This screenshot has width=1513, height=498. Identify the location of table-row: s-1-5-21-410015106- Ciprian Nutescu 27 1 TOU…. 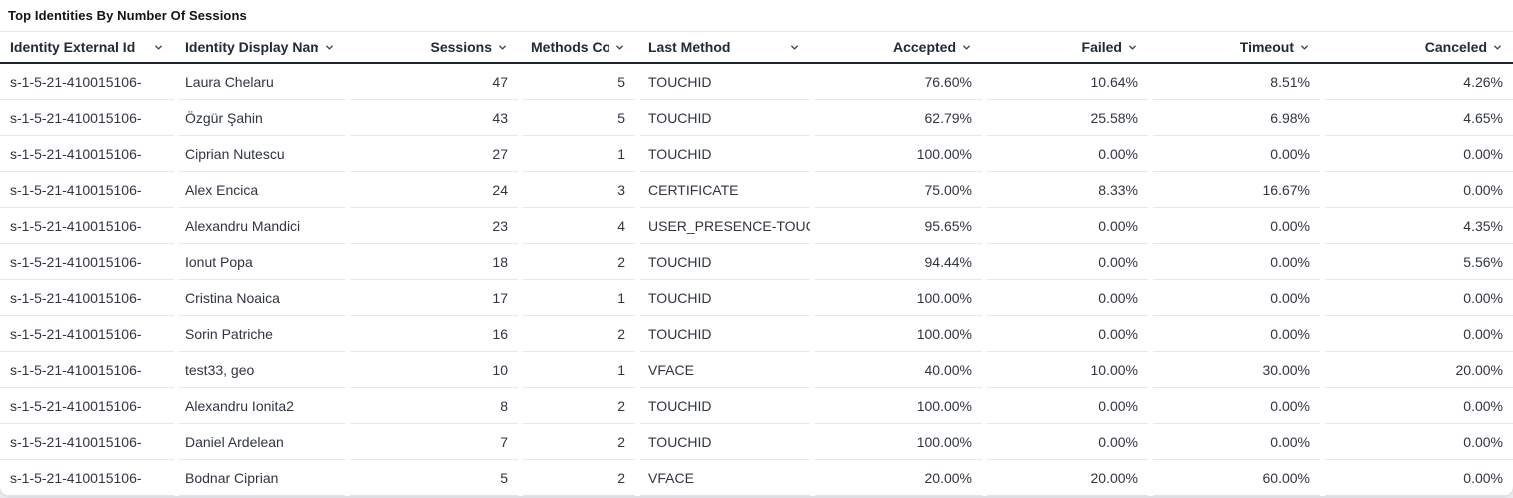
(756, 154).